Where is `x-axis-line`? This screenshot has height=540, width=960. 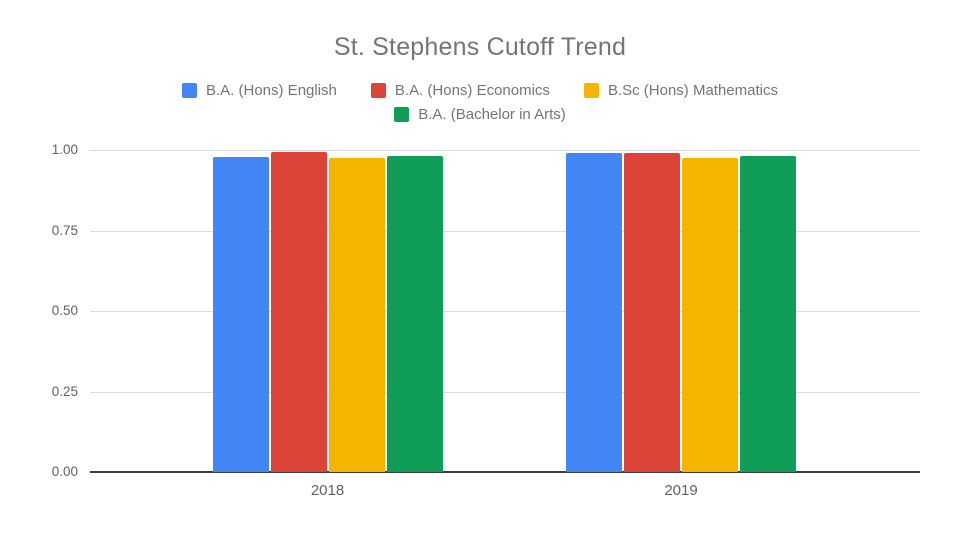
x-axis-line is located at coordinates (505, 472).